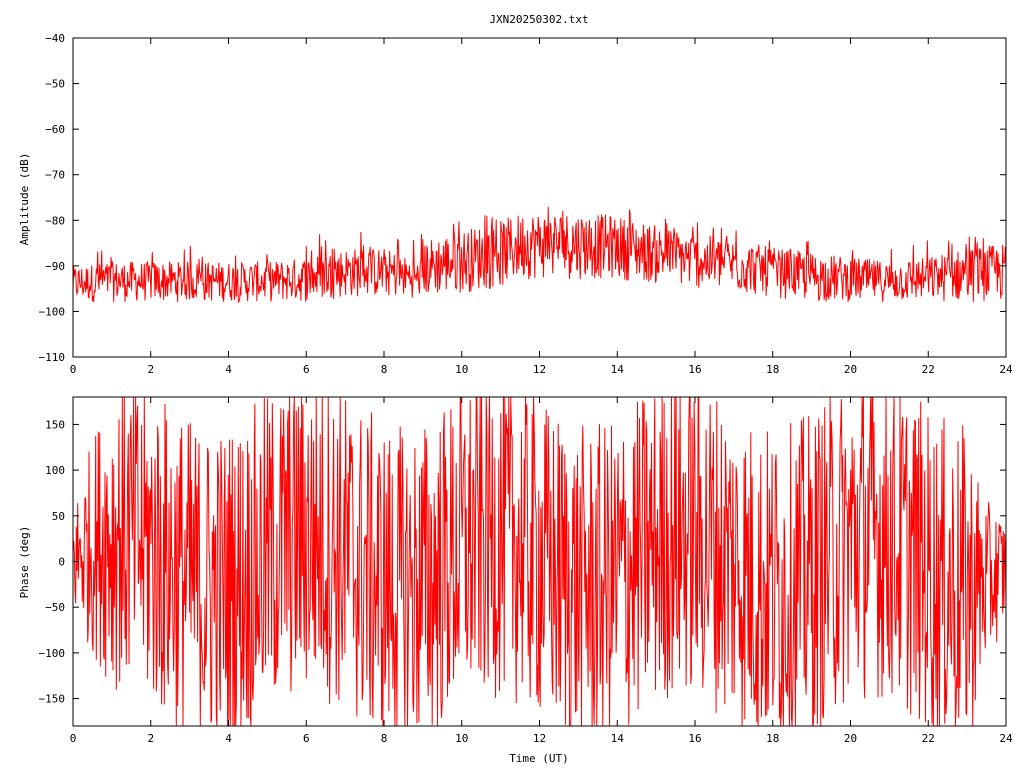 This screenshot has height=768, width=1024. Describe the element at coordinates (24, 199) in the screenshot. I see `amplitude-y-axis-label: Amplitude (dB)` at that location.